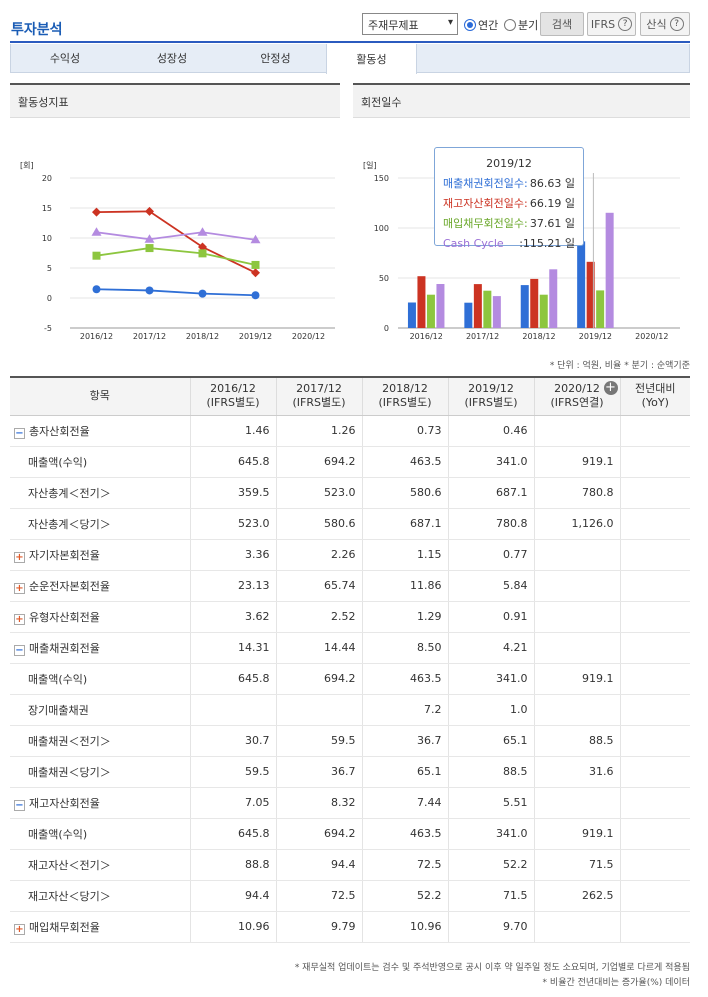 The width and height of the screenshot is (708, 997). What do you see at coordinates (490, 396) in the screenshot?
I see `header-2019: 2019/12 (IFRS별도)` at bounding box center [490, 396].